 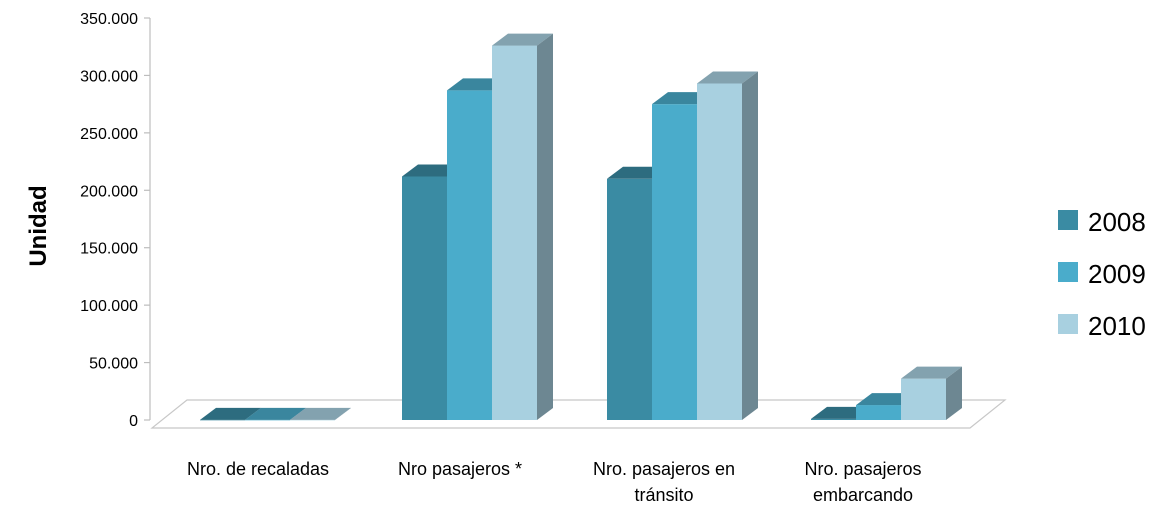 I want to click on y-tick-label: 0, so click(x=133, y=421).